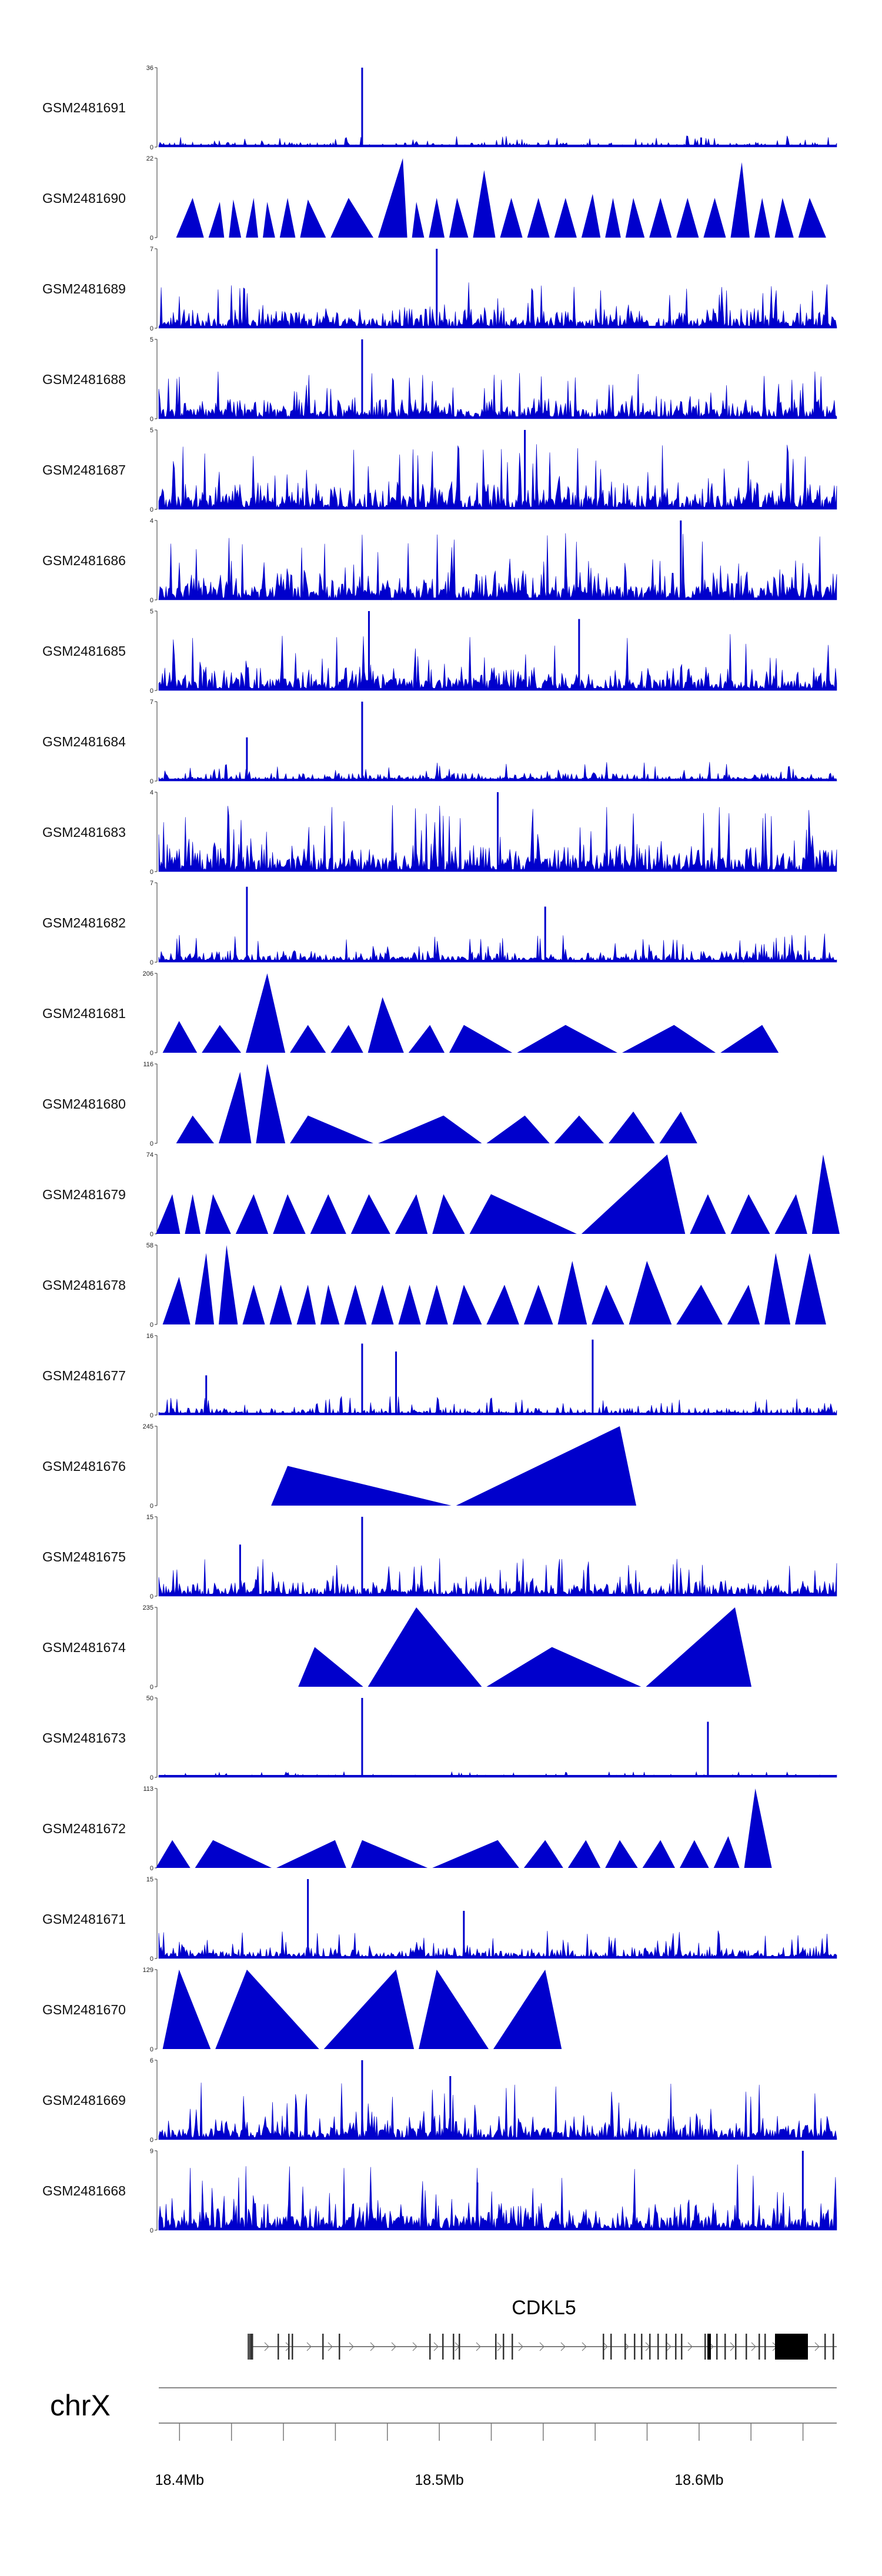  What do you see at coordinates (148, 1607) in the screenshot?
I see `y-max-label: 235` at bounding box center [148, 1607].